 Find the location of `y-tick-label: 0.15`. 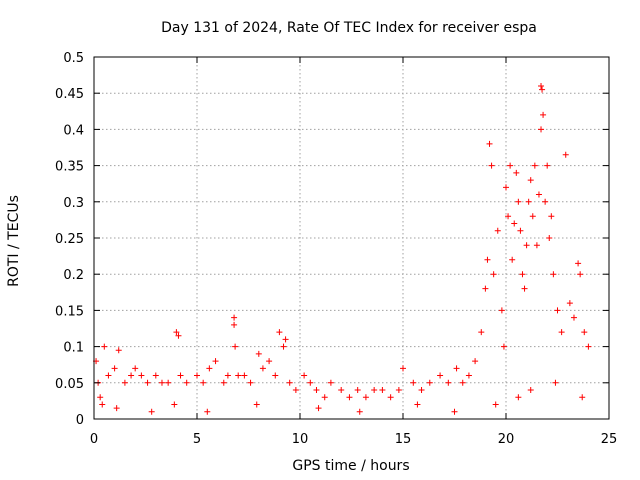

y-tick-label: 0.15 is located at coordinates (69, 311).